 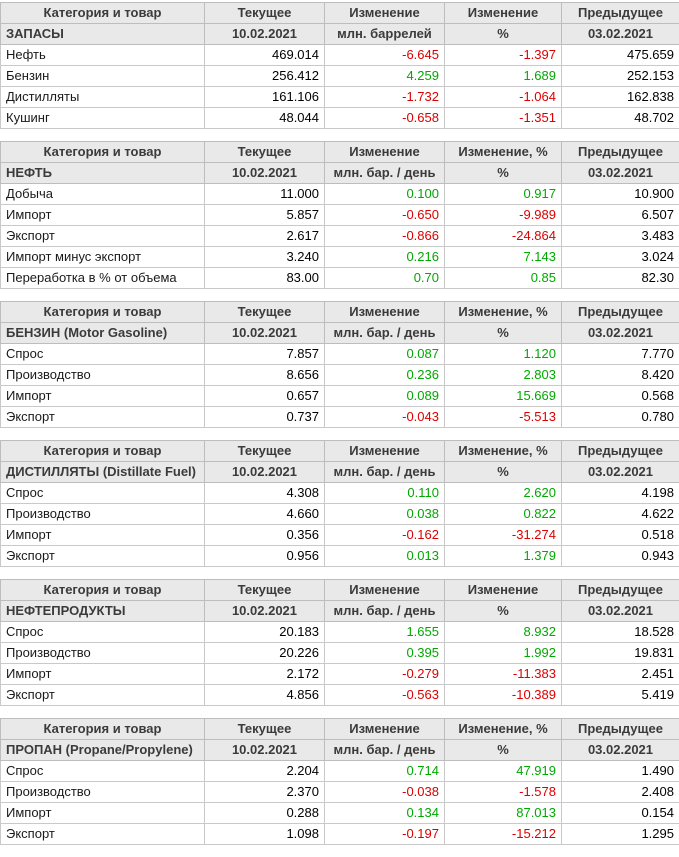 What do you see at coordinates (620, 834) in the screenshot?
I see `value-cell: 1.295` at bounding box center [620, 834].